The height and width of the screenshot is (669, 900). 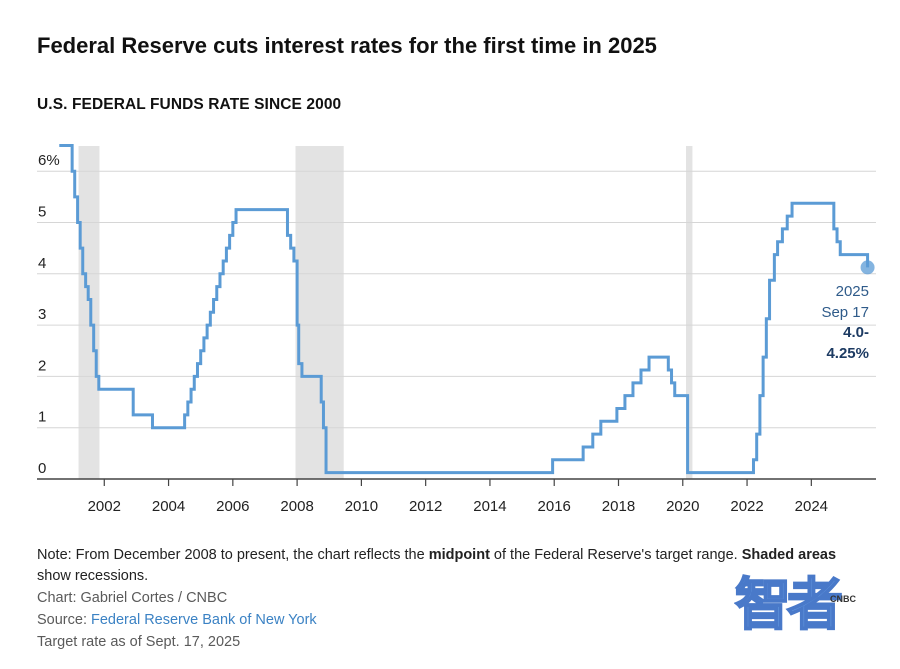 I want to click on endpoint-annotation: 2025 Sep 17 4.0- 4.25%, so click(x=848, y=311).